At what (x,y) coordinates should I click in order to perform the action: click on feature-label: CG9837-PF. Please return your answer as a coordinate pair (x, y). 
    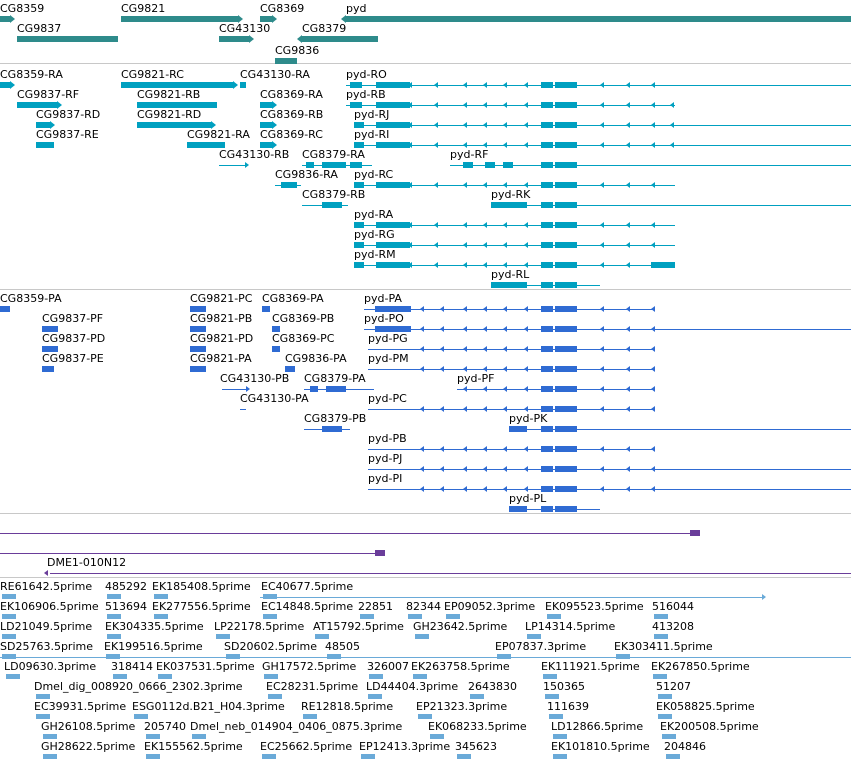
    Looking at the image, I should click on (73, 318).